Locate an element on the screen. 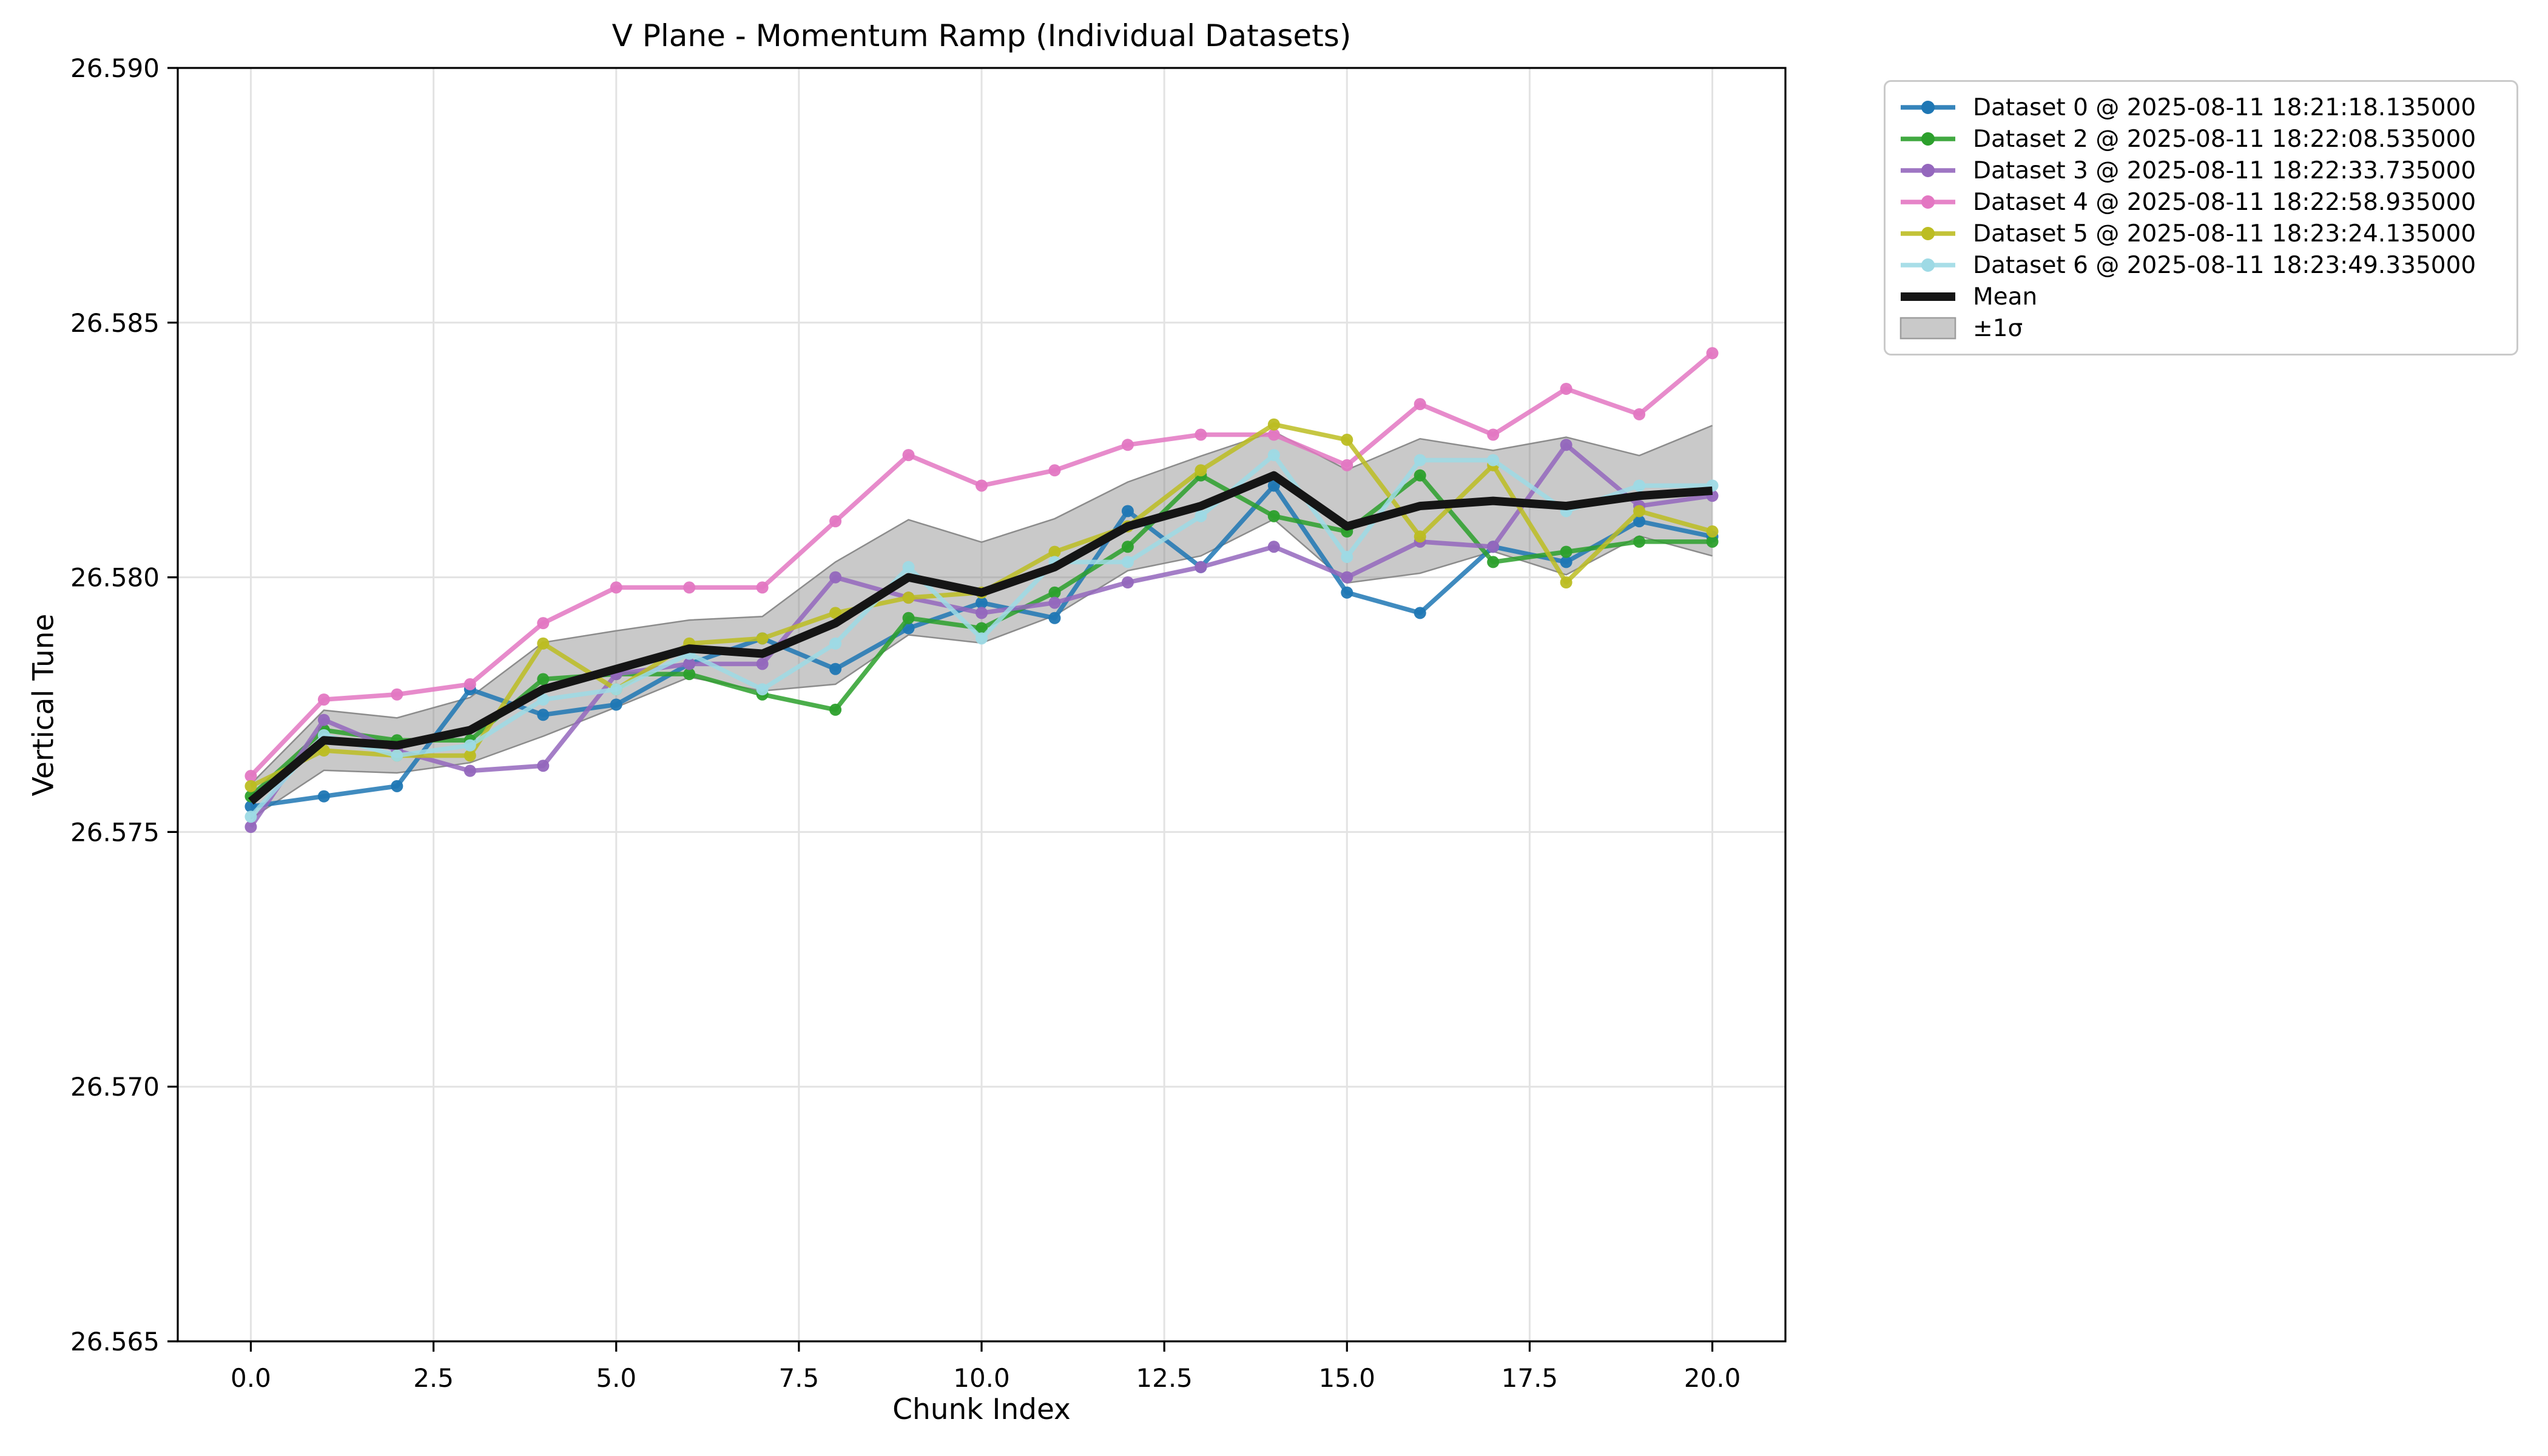 The height and width of the screenshot is (1456, 2548). legend-label: Mean is located at coordinates (2005, 297).